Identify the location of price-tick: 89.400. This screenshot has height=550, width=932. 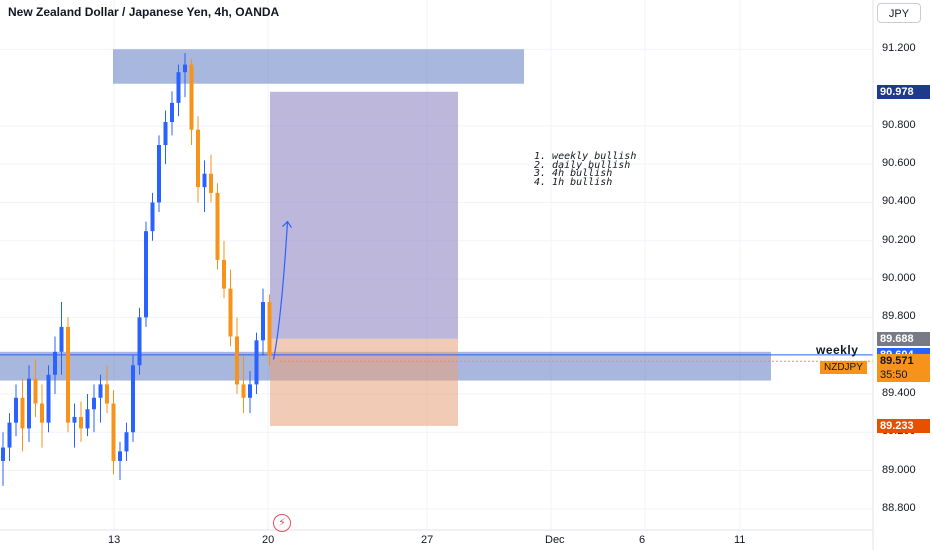
(899, 392).